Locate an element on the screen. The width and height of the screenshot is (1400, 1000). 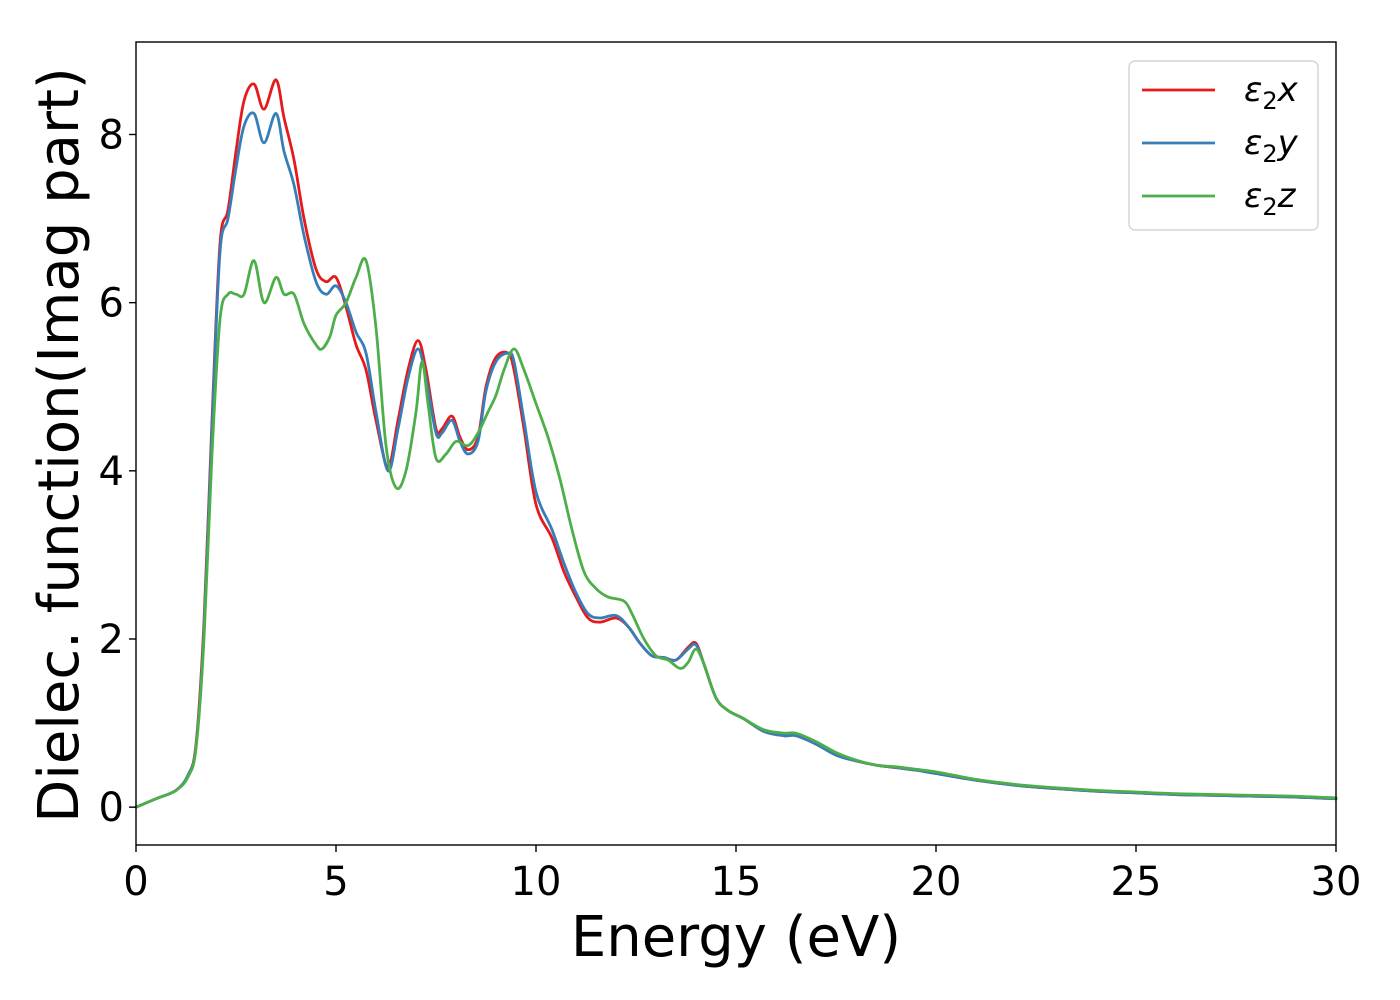
legend-items: ε2x ε2y ε2z is located at coordinates (1220, 145).